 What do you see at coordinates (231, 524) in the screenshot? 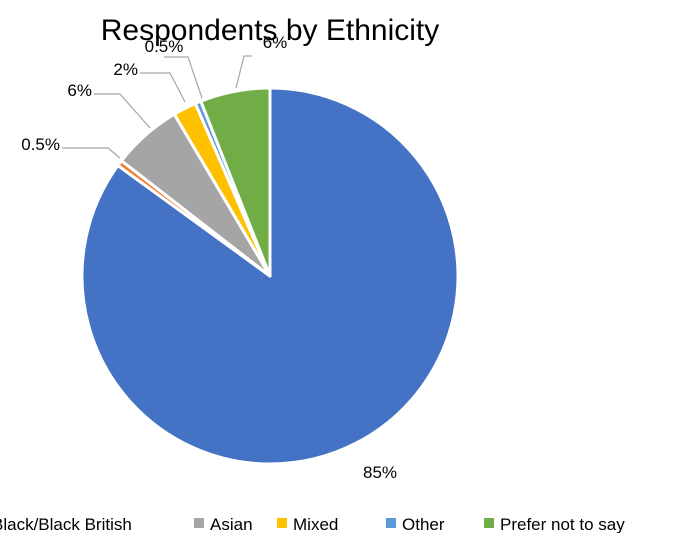
I see `legend-label-1: Asian` at bounding box center [231, 524].